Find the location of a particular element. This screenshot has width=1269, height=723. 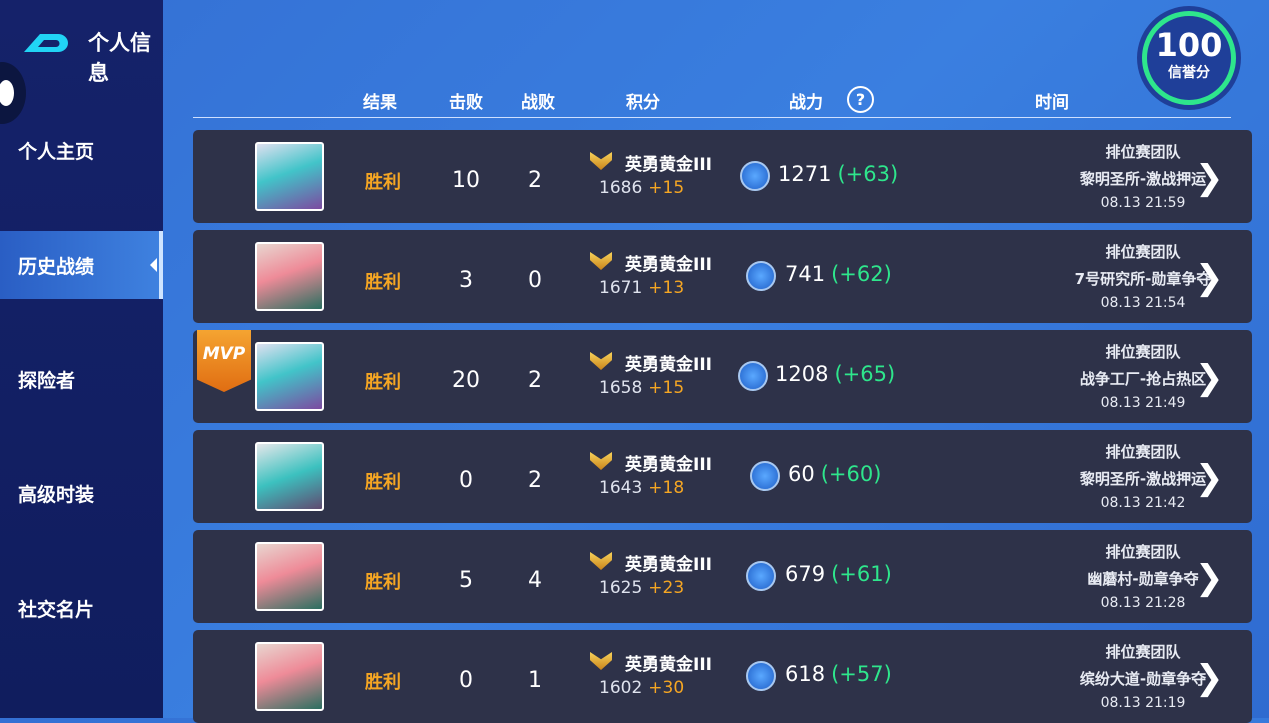

score-value: 1671 is located at coordinates (621, 288).